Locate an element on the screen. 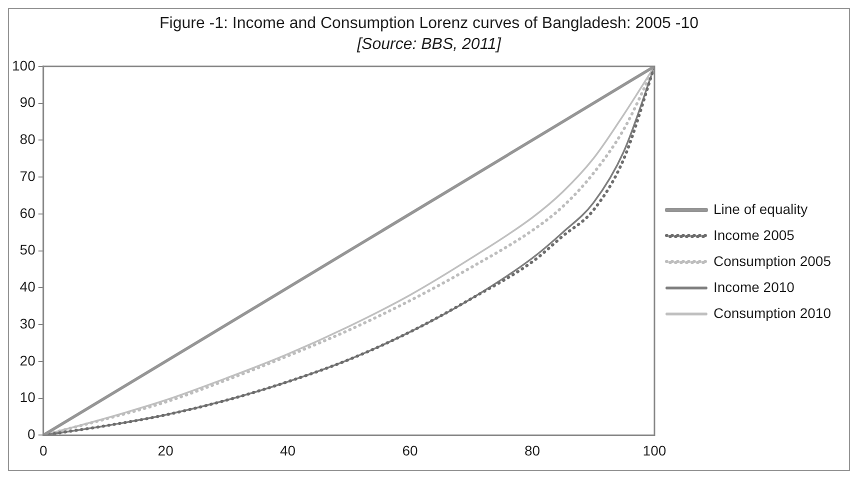 Image resolution: width=858 pixels, height=479 pixels. y-tick-label: 100 is located at coordinates (24, 65).